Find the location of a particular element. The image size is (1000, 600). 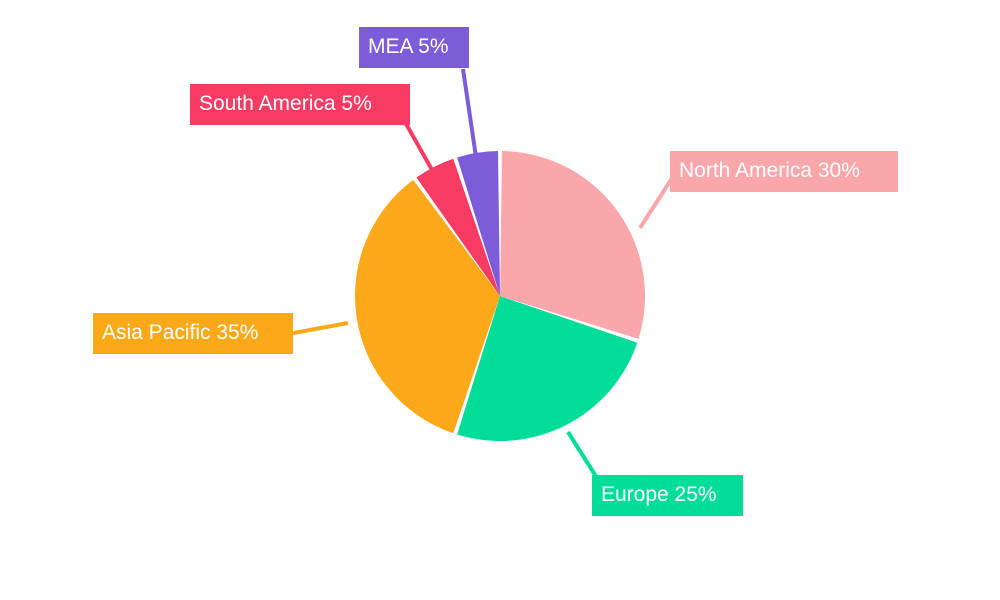

pie-label-north-america: North America 30% is located at coordinates (784, 171).